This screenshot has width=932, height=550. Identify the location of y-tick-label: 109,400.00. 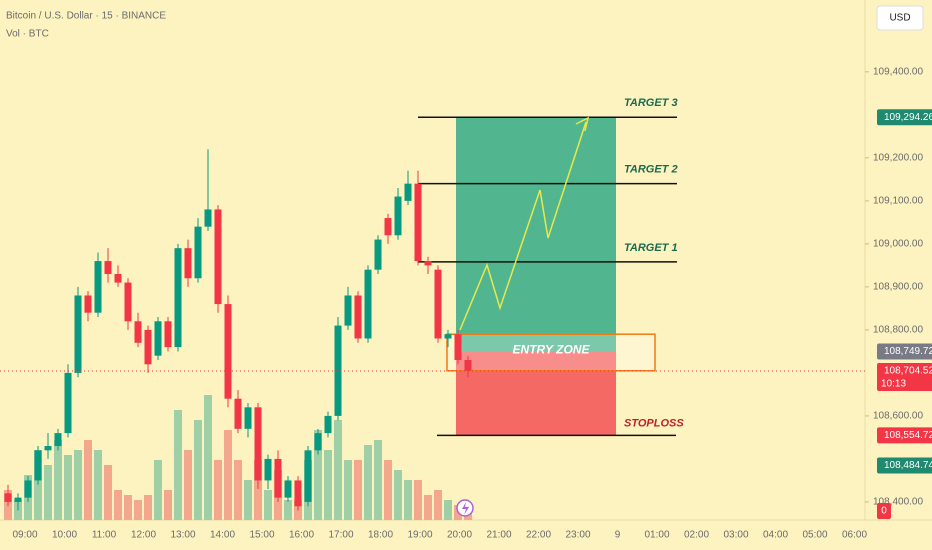
(898, 71).